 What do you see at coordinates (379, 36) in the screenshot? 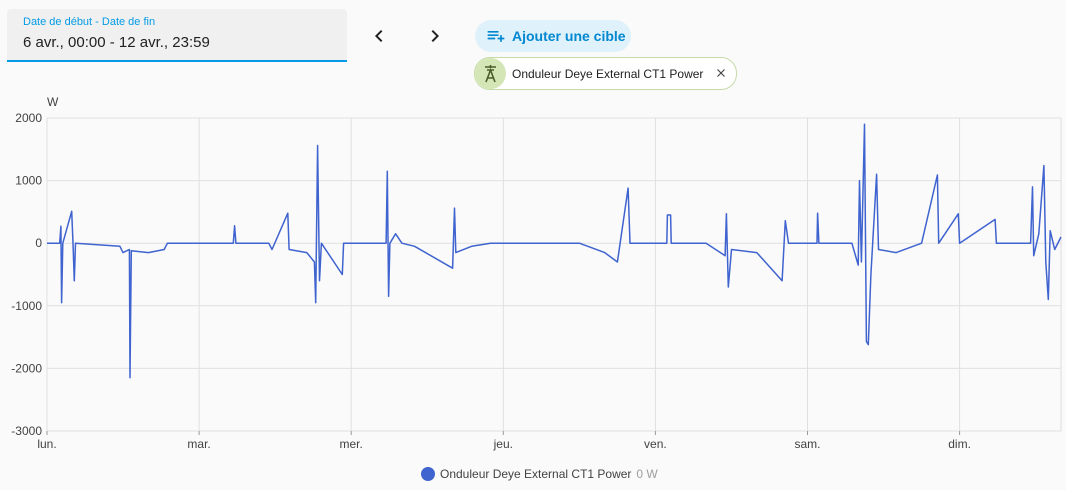
I see `previous-button` at bounding box center [379, 36].